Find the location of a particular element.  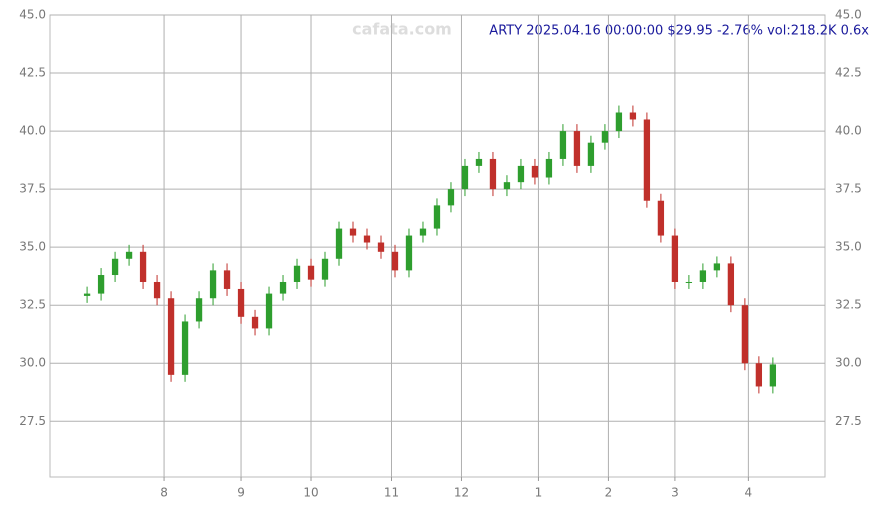

y-tick-label-right: 35.0 is located at coordinates (848, 247).